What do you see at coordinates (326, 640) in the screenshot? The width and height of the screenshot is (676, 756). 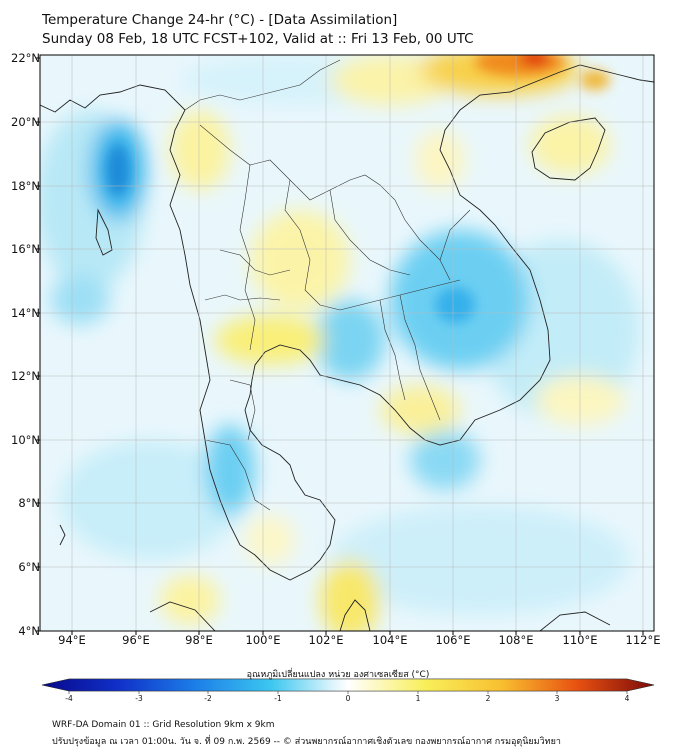 I see `lon-label-102: 102°E` at bounding box center [326, 640].